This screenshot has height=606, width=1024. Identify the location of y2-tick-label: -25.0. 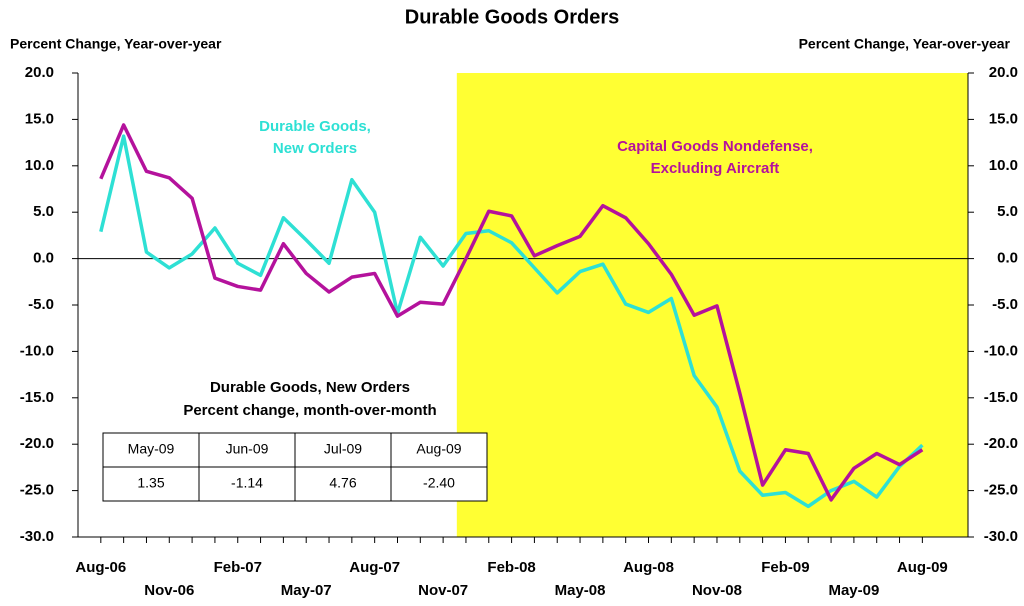
(1001, 490).